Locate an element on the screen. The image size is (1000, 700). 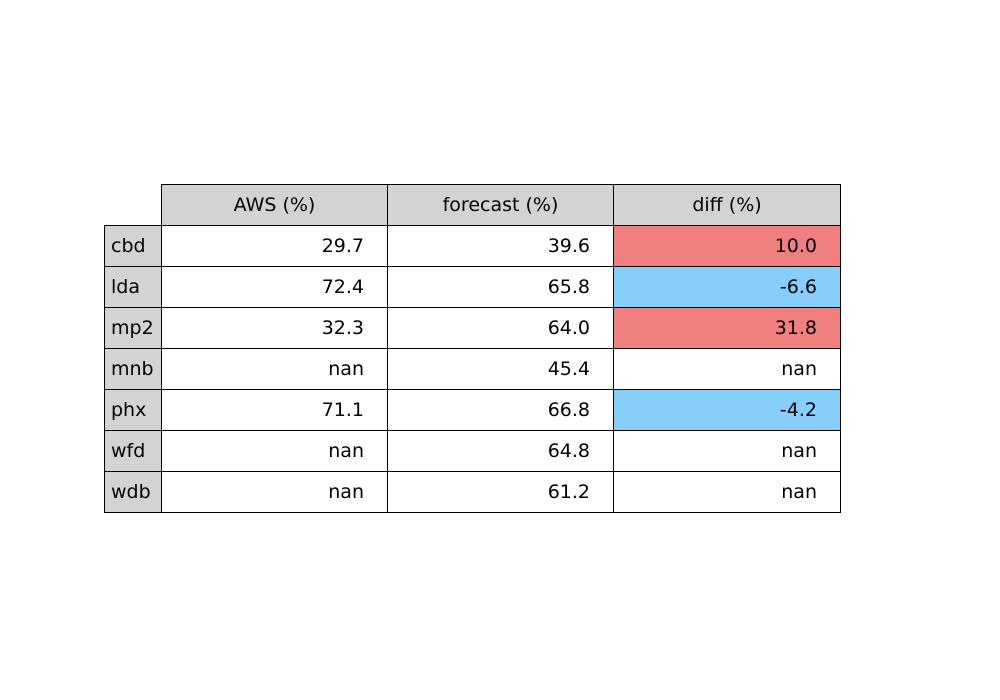
table-row: phx 71.1 66.8 -4.2 is located at coordinates (472, 410).